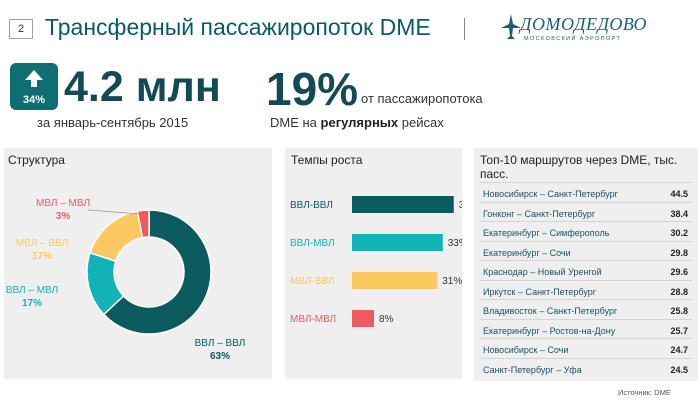  What do you see at coordinates (679, 350) in the screenshot?
I see `route-value: 24.7` at bounding box center [679, 350].